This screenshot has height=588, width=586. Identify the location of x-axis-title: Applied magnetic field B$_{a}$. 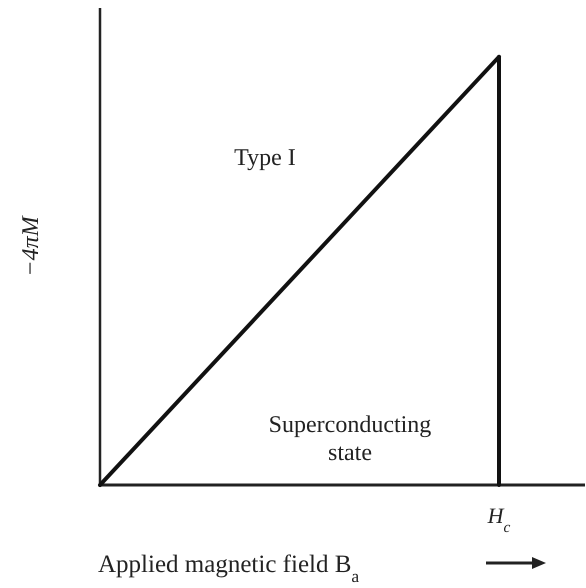
(229, 568).